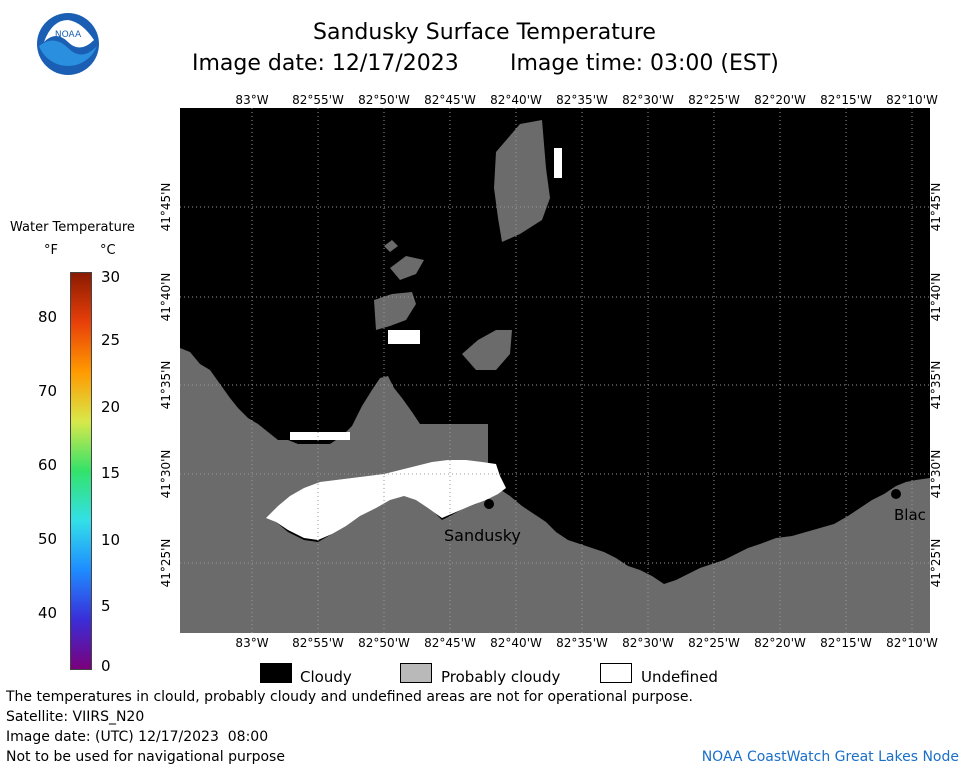 This screenshot has height=773, width=969. Describe the element at coordinates (276, 673) in the screenshot. I see `legend-cloudy-swatch` at that location.